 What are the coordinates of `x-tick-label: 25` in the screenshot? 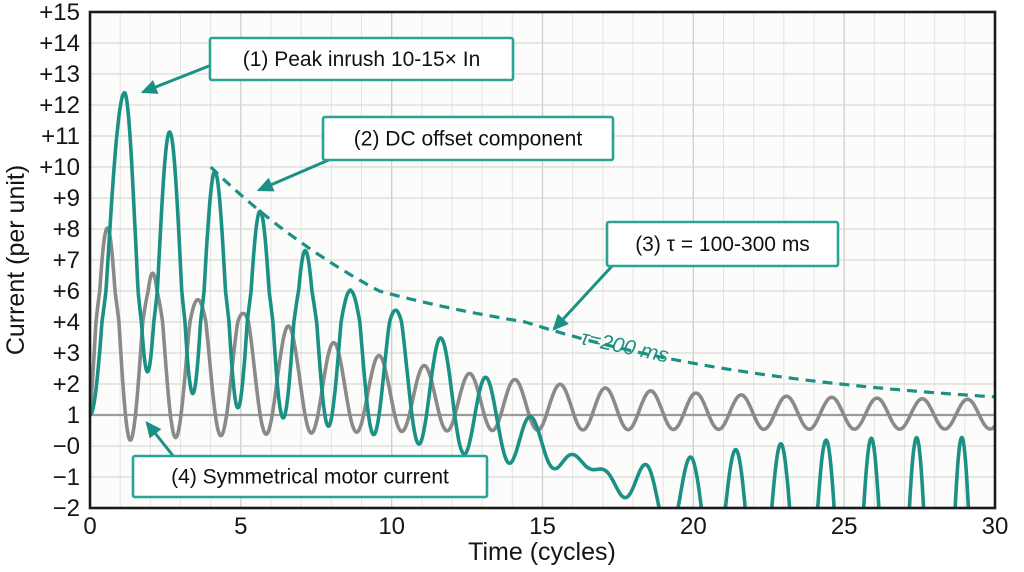 It's located at (844, 526).